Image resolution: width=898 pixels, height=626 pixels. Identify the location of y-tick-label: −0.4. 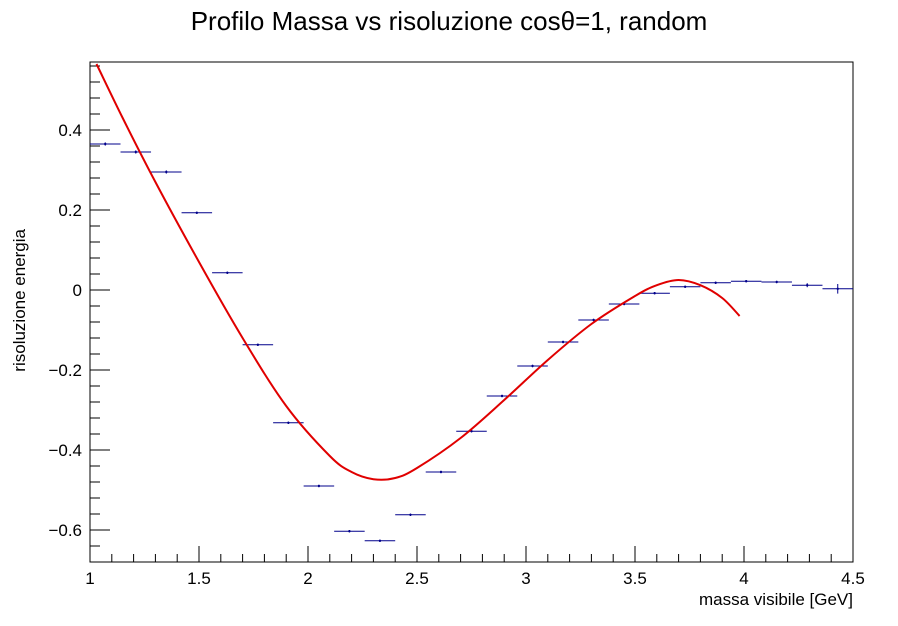
(65, 450).